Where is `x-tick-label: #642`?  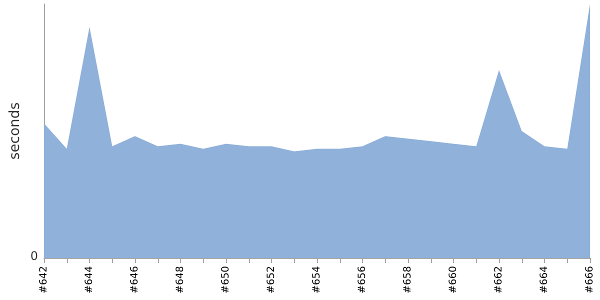
x-tick-label: #642 is located at coordinates (44, 280).